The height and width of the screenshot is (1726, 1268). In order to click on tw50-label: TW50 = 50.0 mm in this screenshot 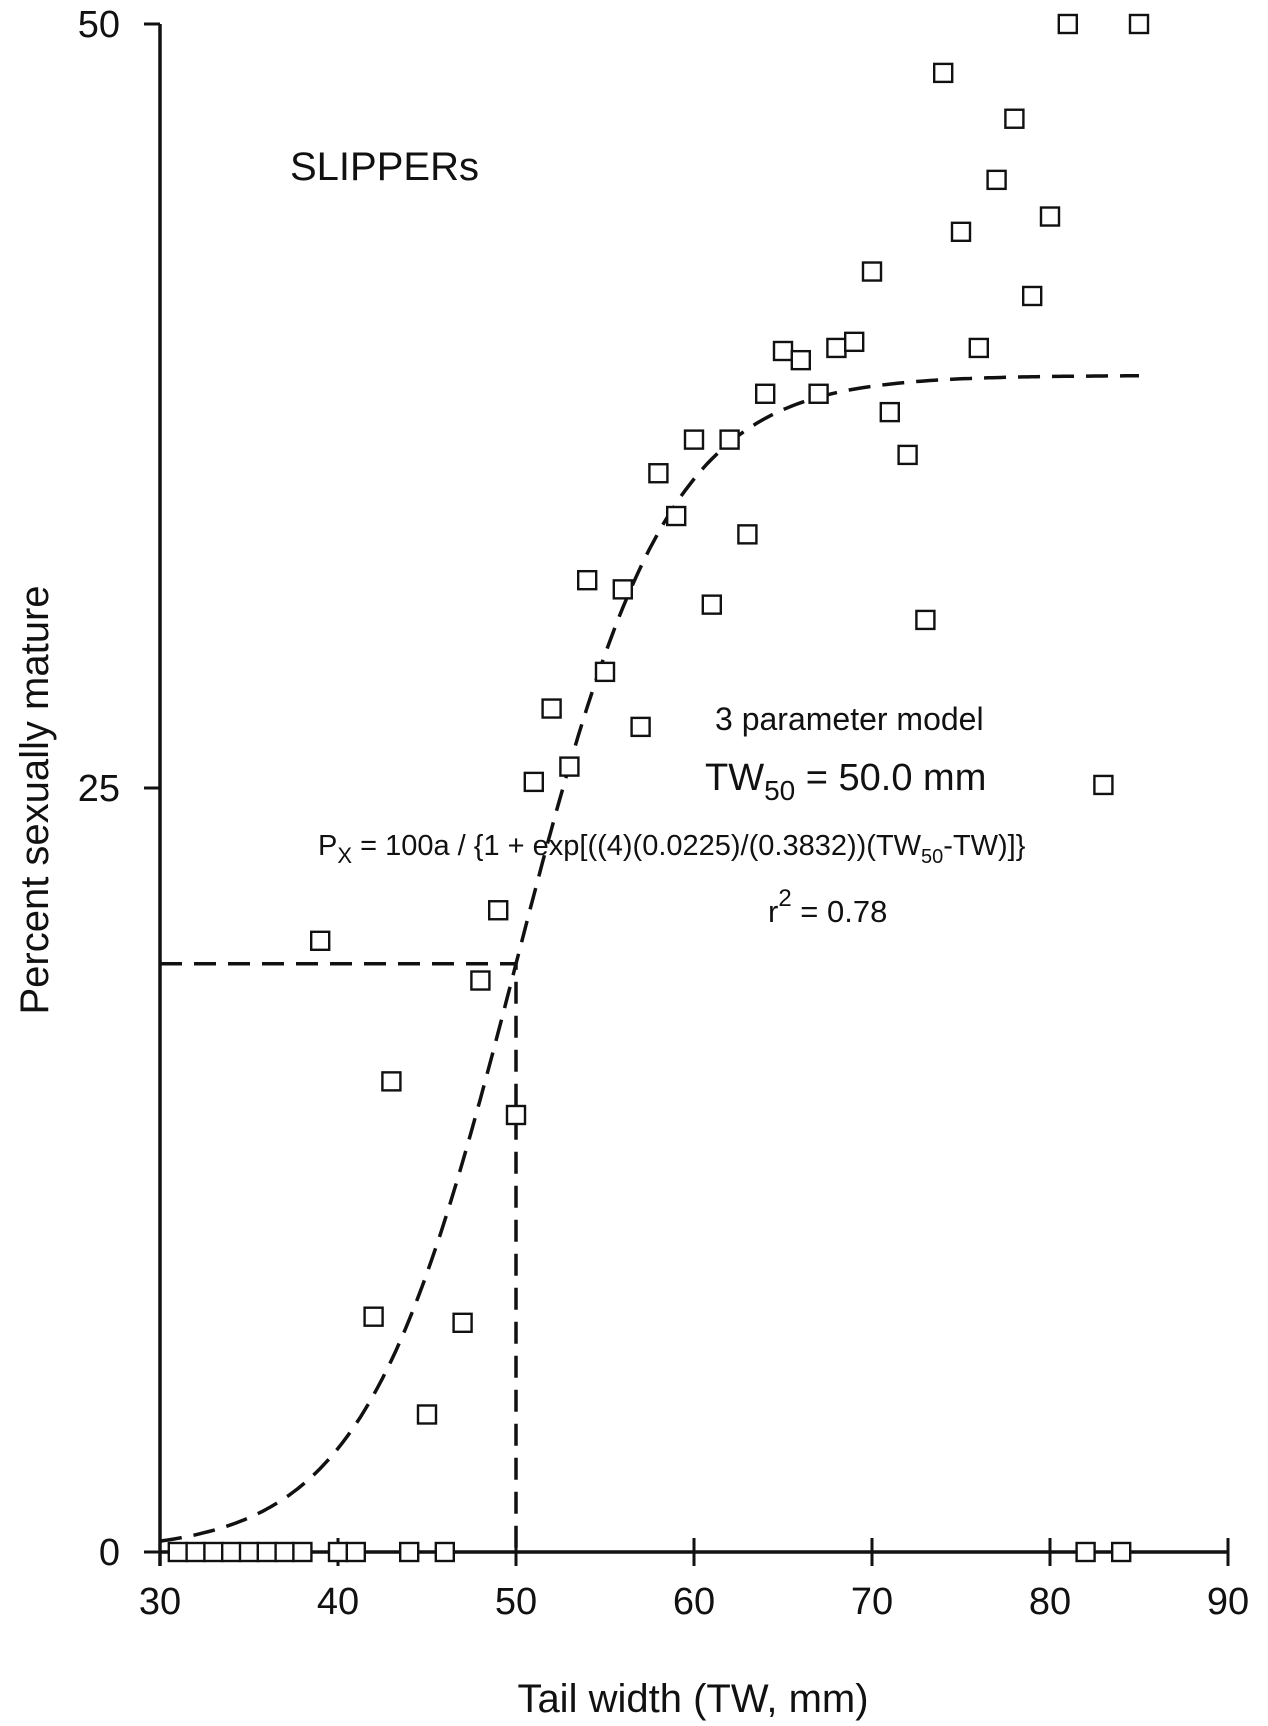, I will do `click(845, 781)`.